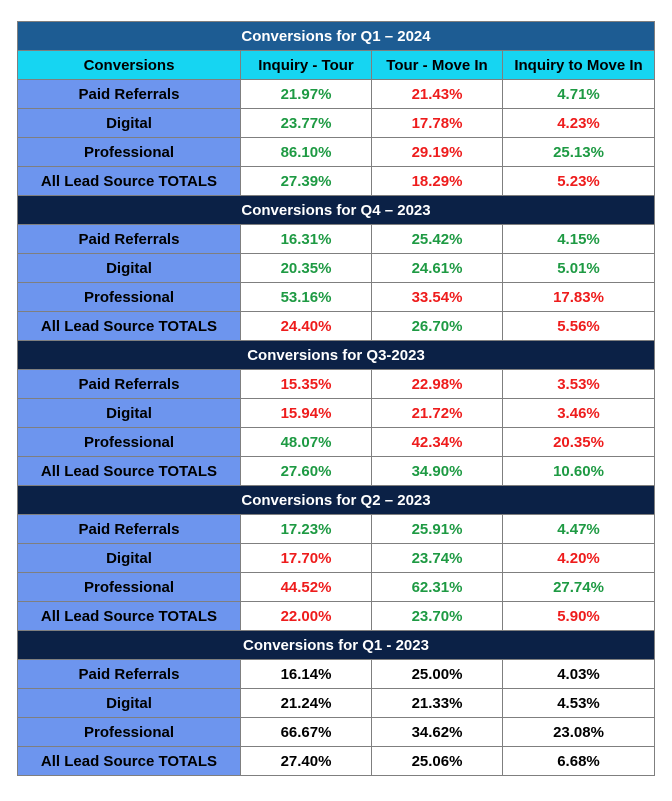  Describe the element at coordinates (306, 181) in the screenshot. I see `value-cell: 27.39%` at that location.